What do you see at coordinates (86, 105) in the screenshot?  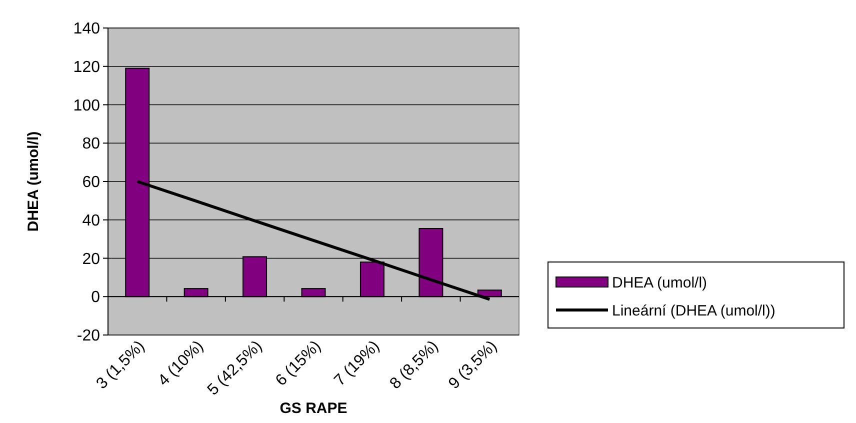 I see `y-tick-label: 100` at bounding box center [86, 105].